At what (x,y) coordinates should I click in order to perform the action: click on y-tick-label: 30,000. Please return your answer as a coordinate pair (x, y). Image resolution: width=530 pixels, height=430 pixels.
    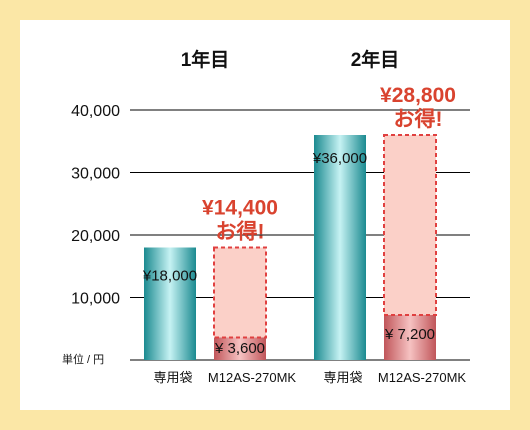
    Looking at the image, I should click on (95, 174).